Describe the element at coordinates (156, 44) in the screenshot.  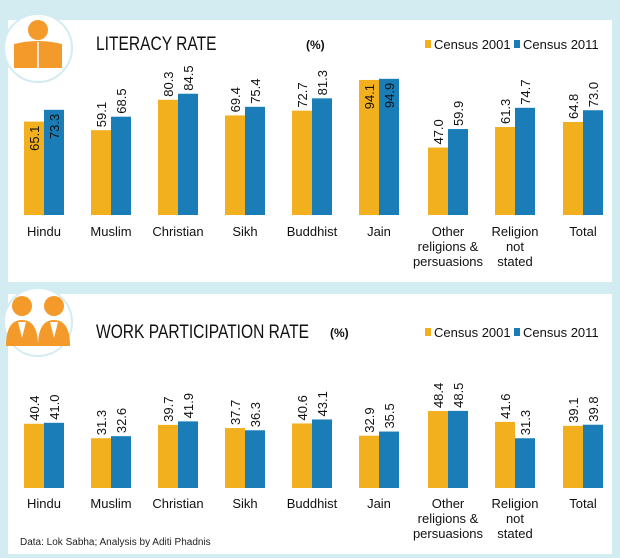
I see `chart-title: LITERACY RATE` at that location.